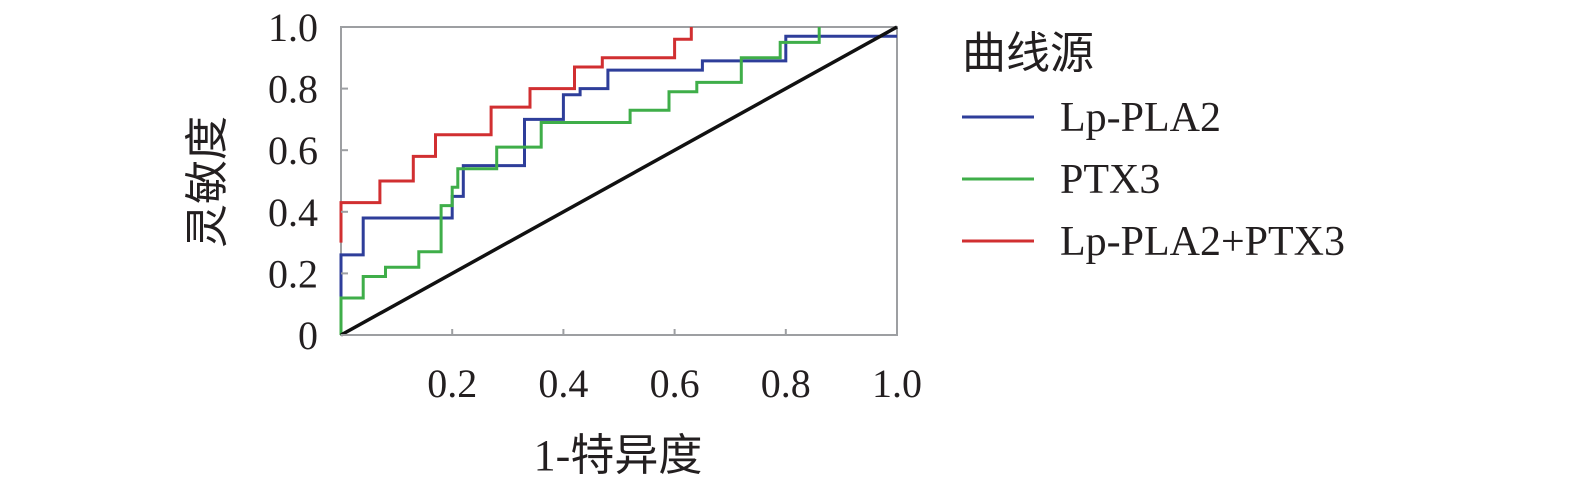 This screenshot has width=1575, height=486. I want to click on y-tick-label: 0.4, so click(293, 212).